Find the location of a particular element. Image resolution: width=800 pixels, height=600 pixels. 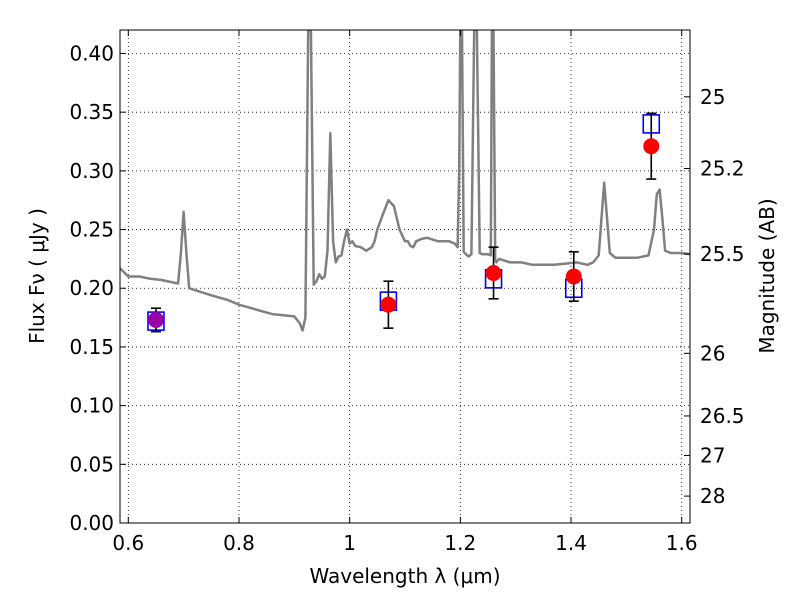

y-tick-label: 0.05 is located at coordinates (91, 464).